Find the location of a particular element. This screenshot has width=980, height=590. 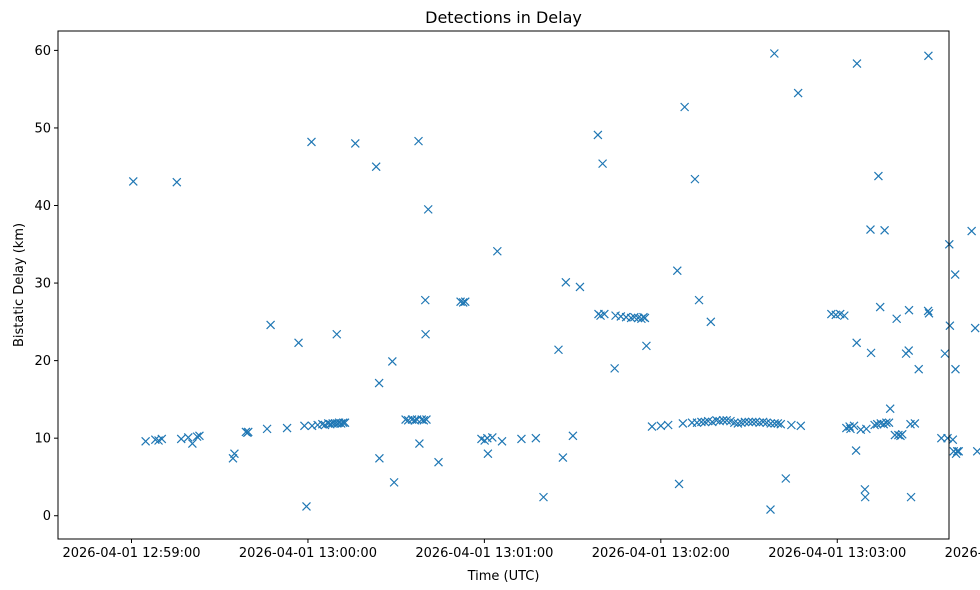

y-tick-label: 0 is located at coordinates (47, 516).